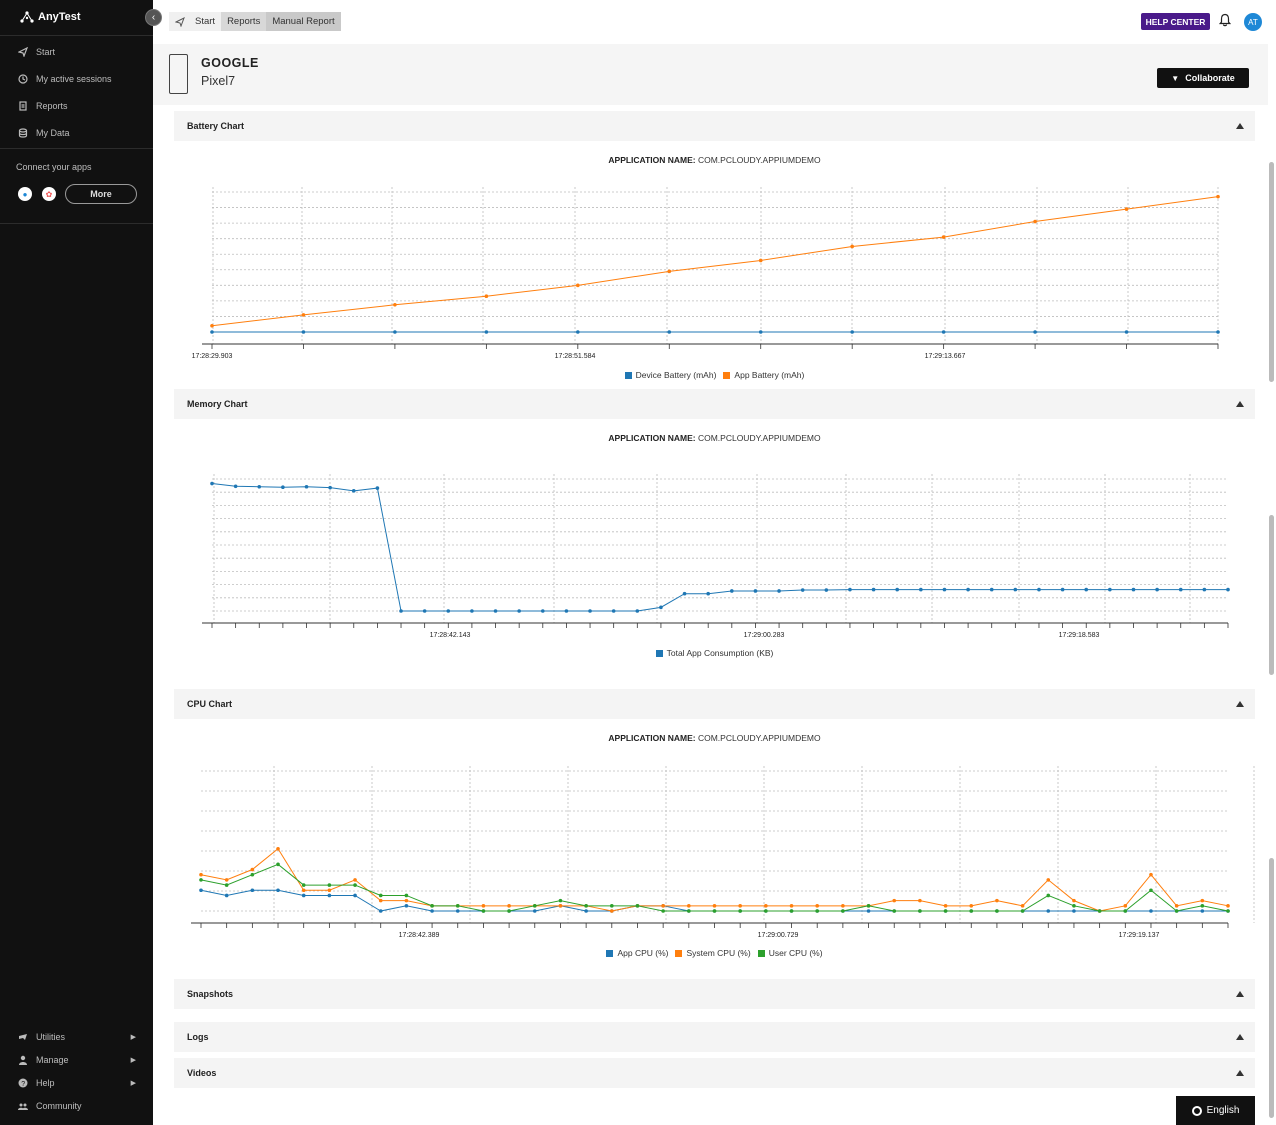  I want to click on sidebar-item-active-sessions: My active sessions, so click(65, 79).